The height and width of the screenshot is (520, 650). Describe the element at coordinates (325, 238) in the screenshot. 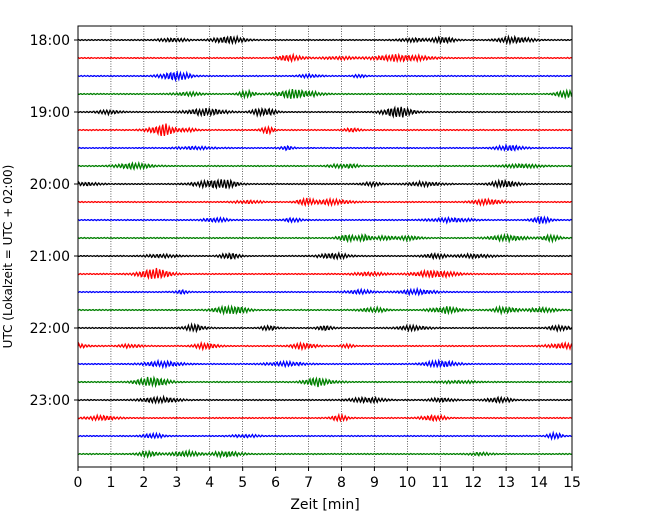

I see `trace-2045` at that location.